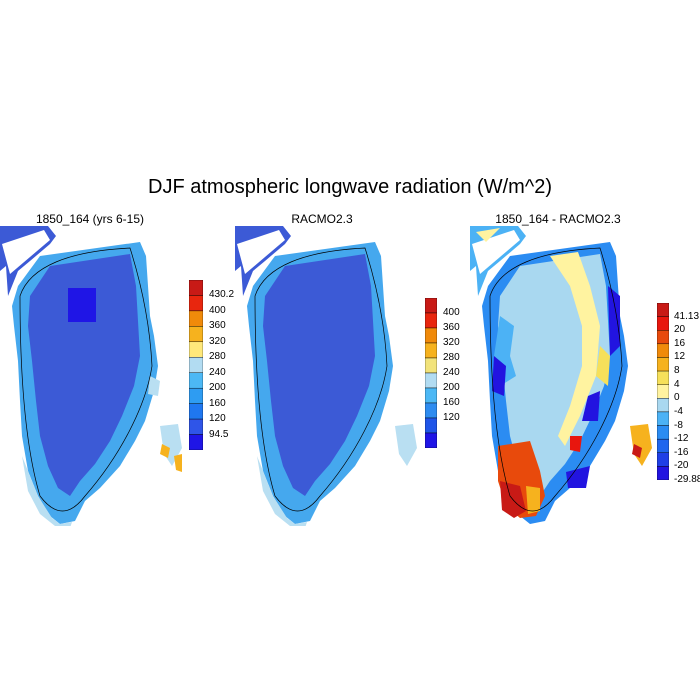 This screenshot has width=700, height=700. Describe the element at coordinates (680, 357) in the screenshot. I see `colorbar-label: 12` at that location.